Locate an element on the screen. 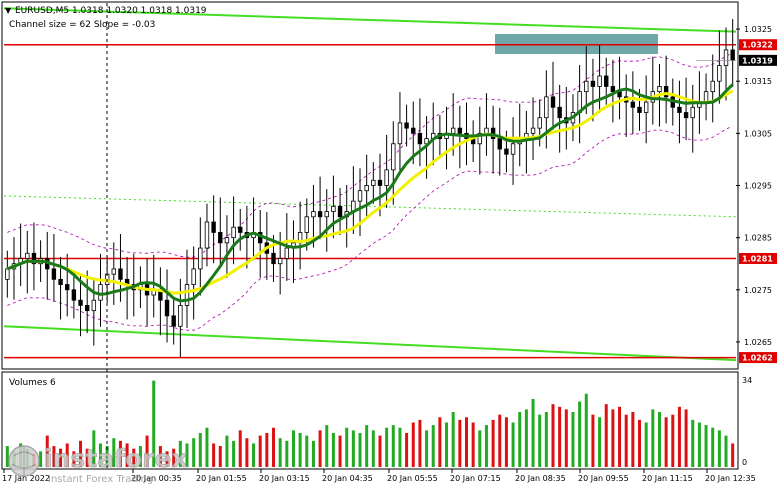 This screenshot has height=493, width=781. level-label: 1.0262 is located at coordinates (757, 358).